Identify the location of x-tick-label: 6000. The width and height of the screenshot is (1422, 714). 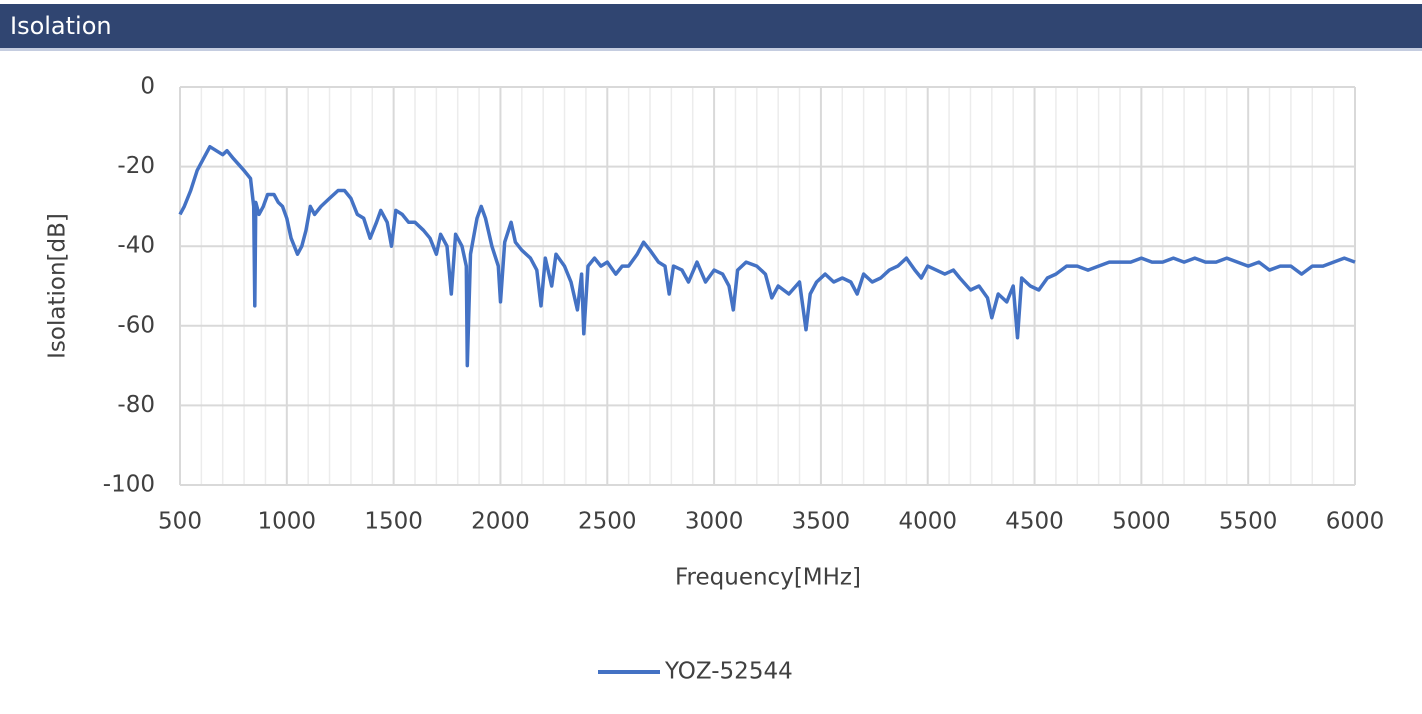
(1355, 522).